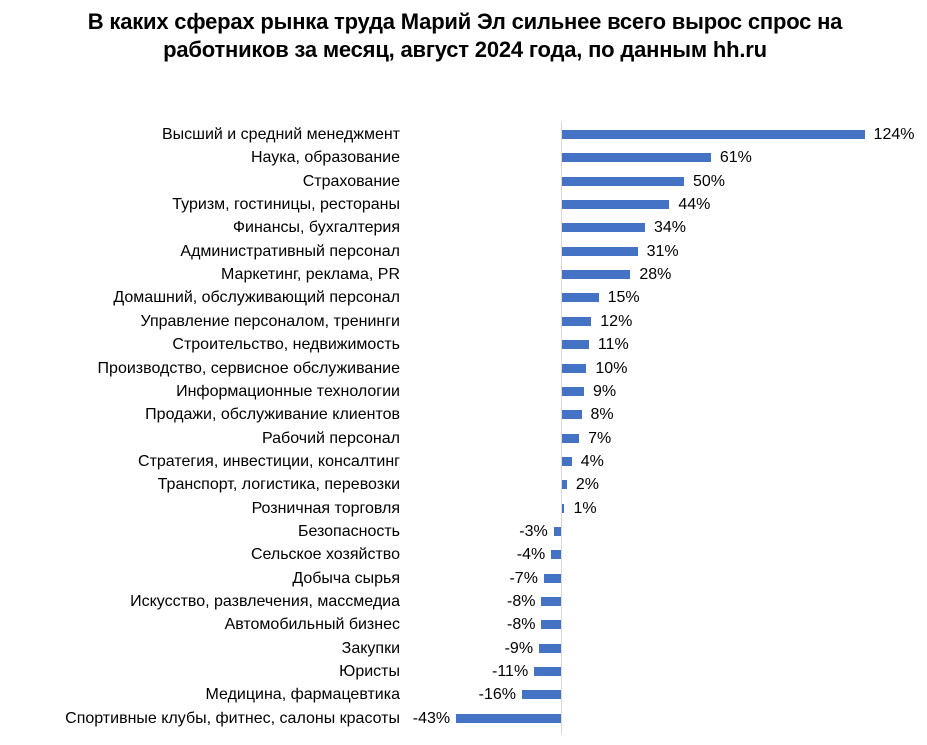 This screenshot has width=927, height=745. Describe the element at coordinates (613, 345) in the screenshot. I see `value-label: 11%` at that location.